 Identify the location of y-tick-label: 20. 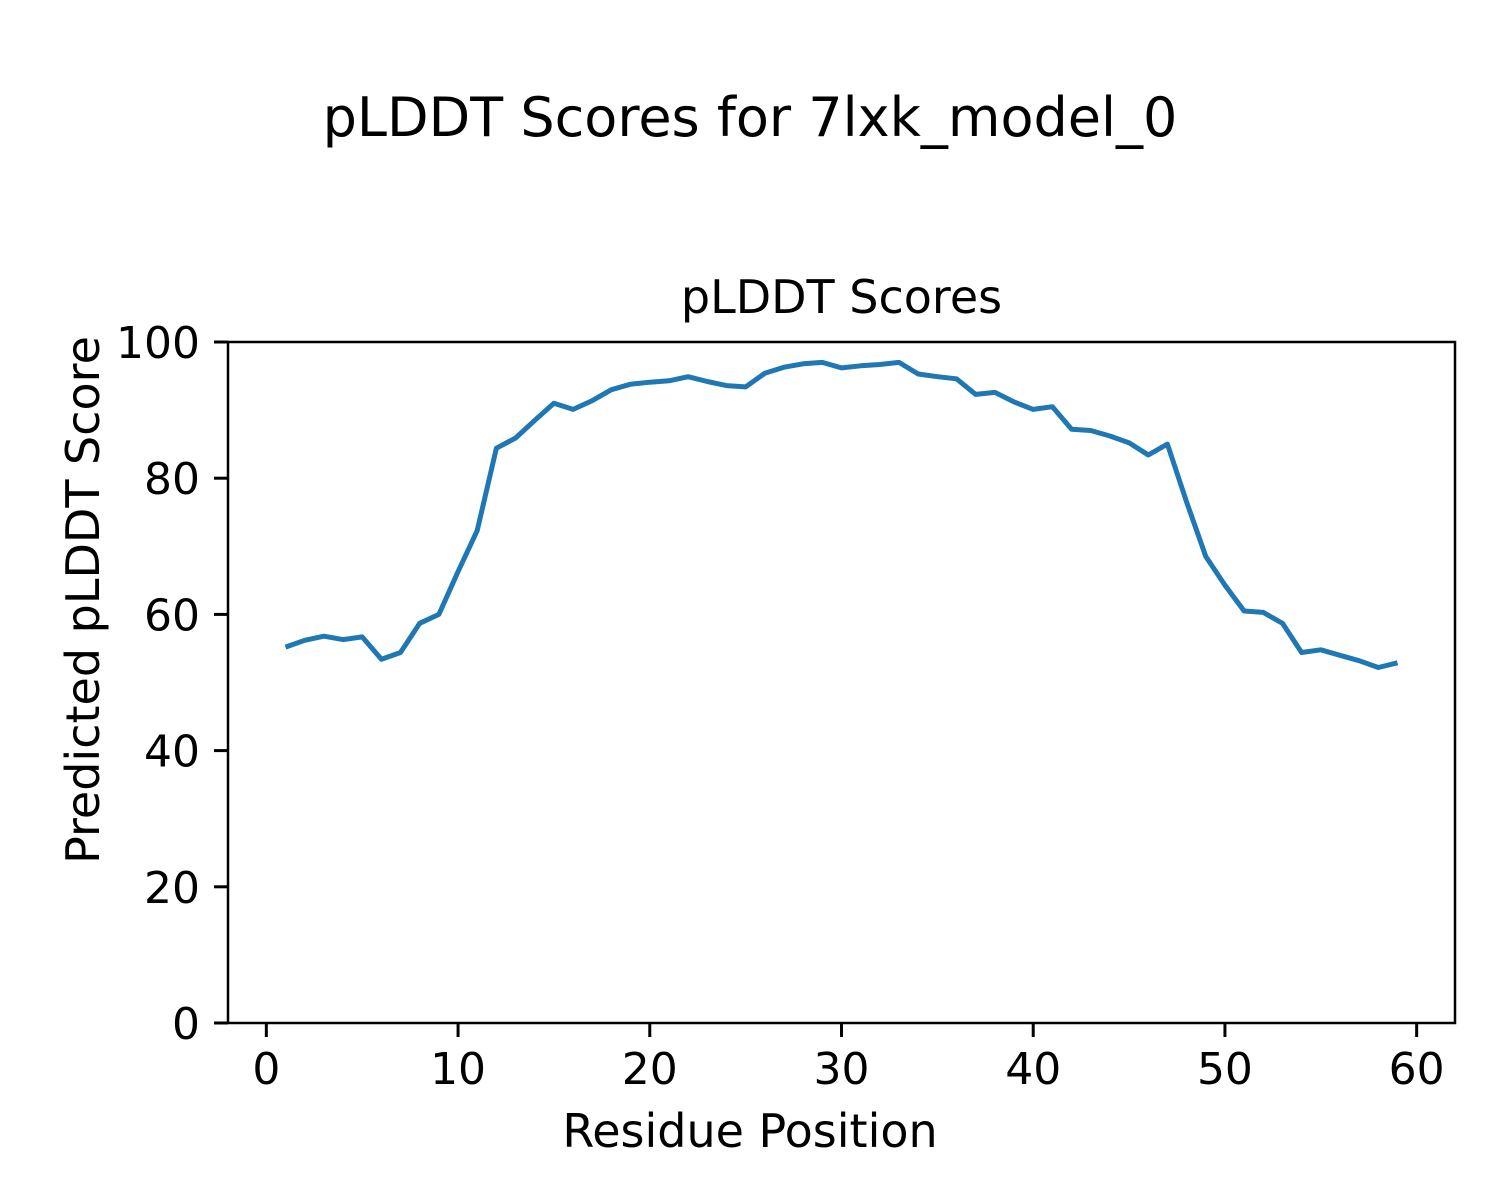
(172, 888).